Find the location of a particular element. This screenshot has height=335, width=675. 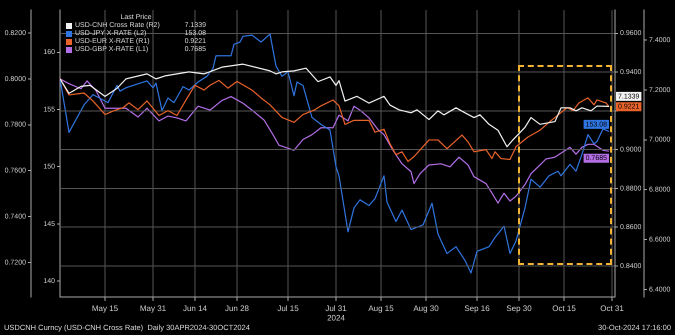

x-tick-label: Jun 14 is located at coordinates (195, 309).